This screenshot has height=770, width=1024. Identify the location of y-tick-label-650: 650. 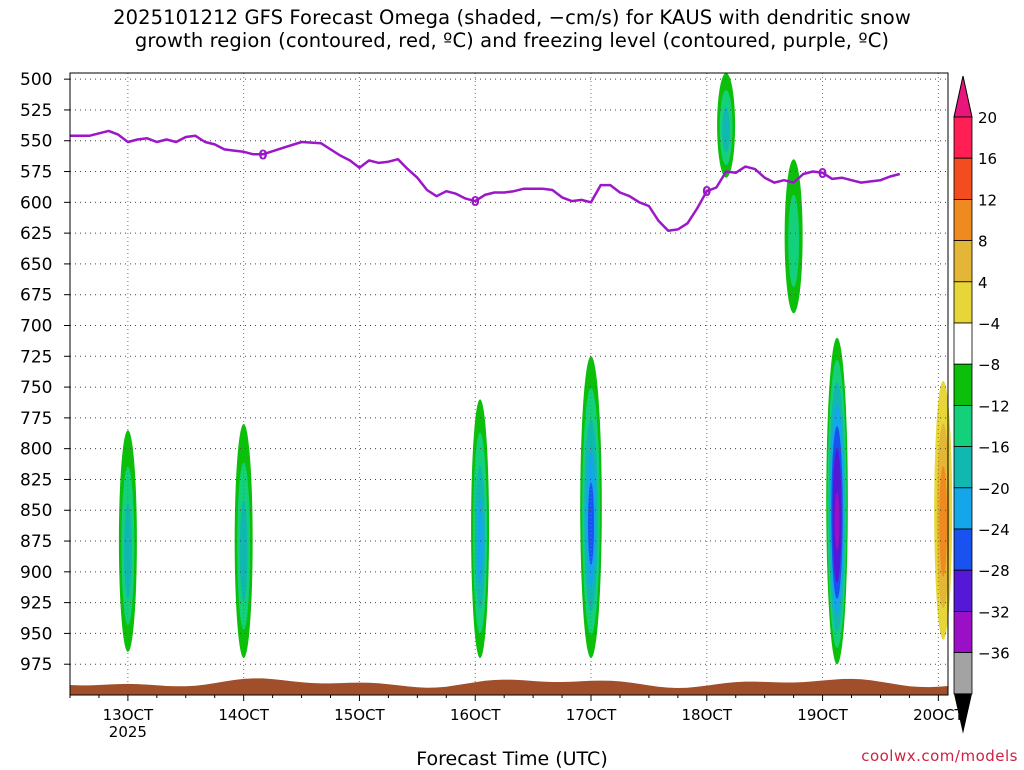
(36, 265).